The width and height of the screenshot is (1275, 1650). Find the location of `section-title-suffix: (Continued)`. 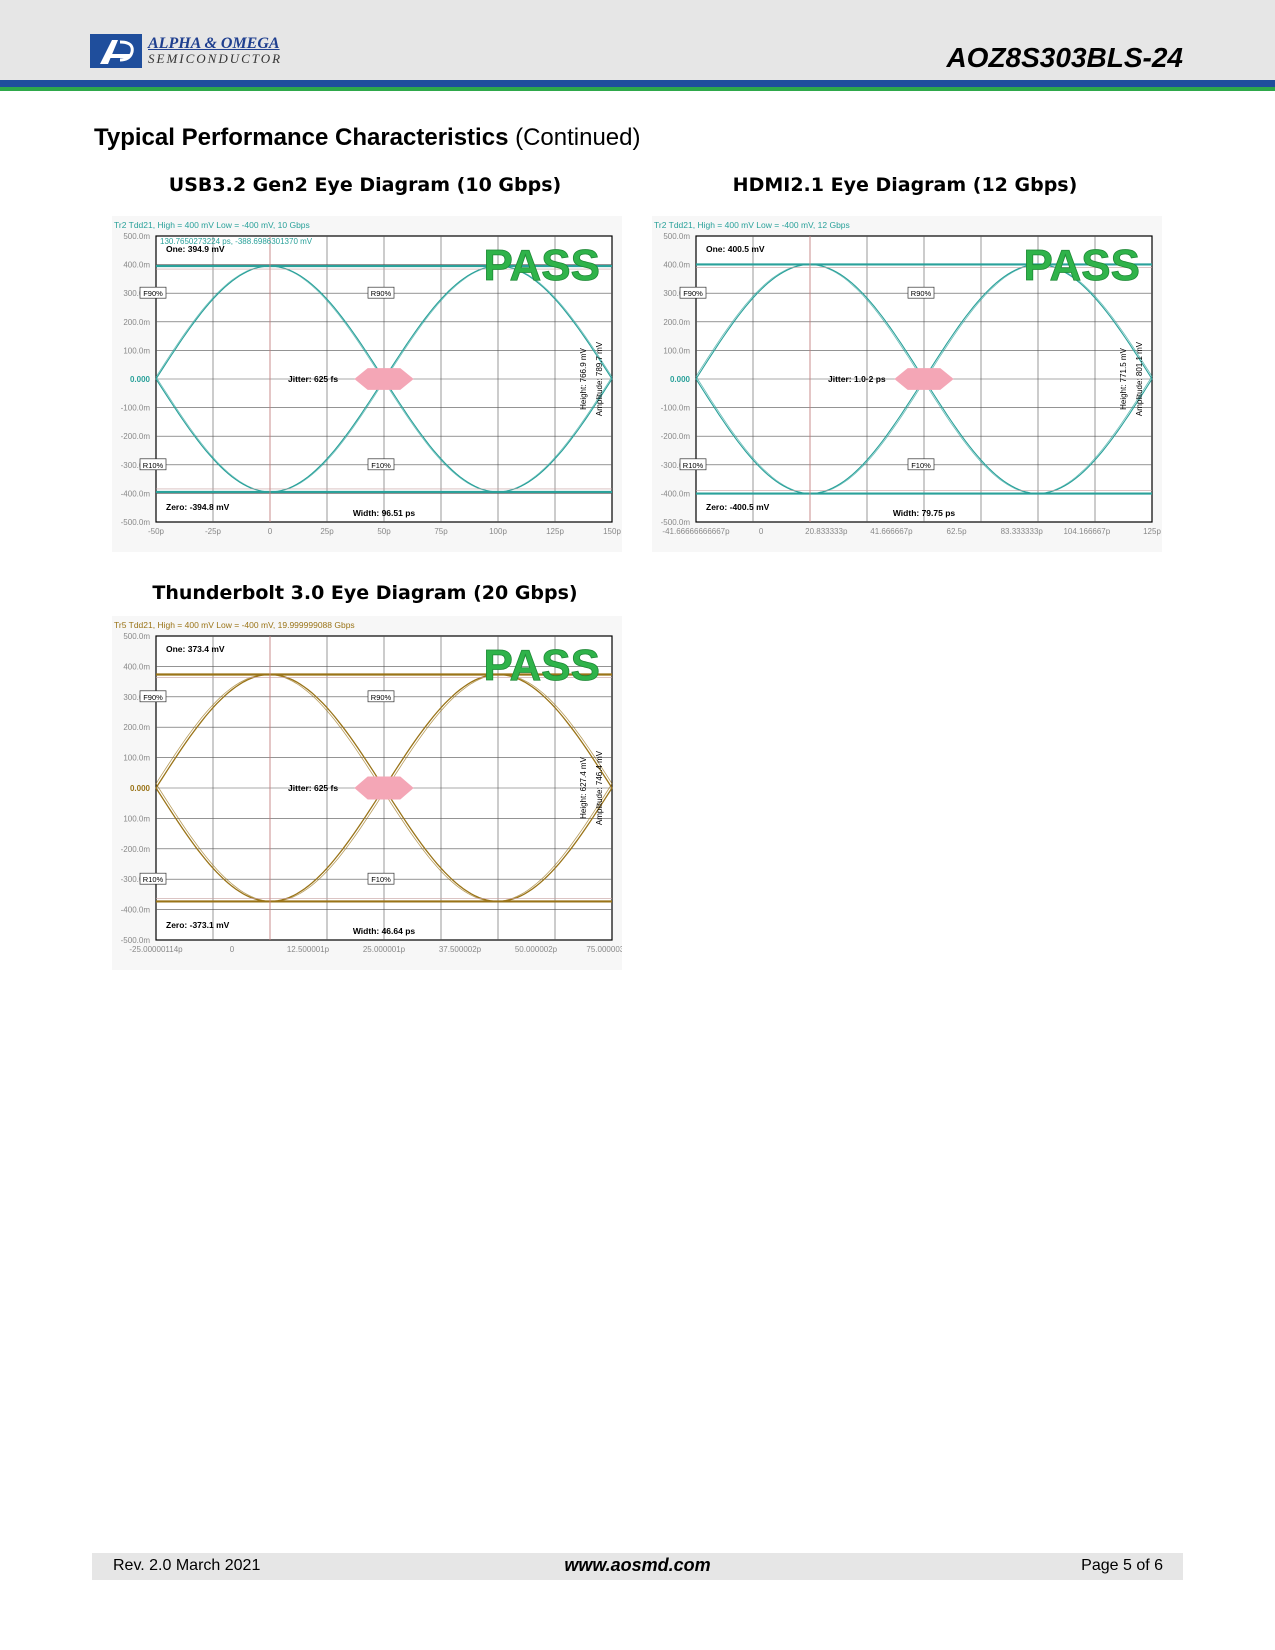

section-title-suffix: (Continued) is located at coordinates (578, 137).